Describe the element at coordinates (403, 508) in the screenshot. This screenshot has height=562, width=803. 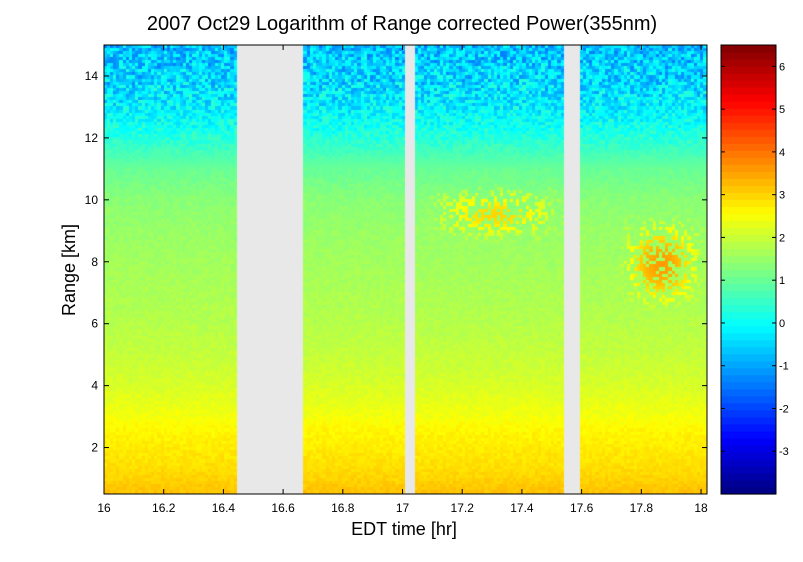
I see `x-tick-label: 17` at that location.